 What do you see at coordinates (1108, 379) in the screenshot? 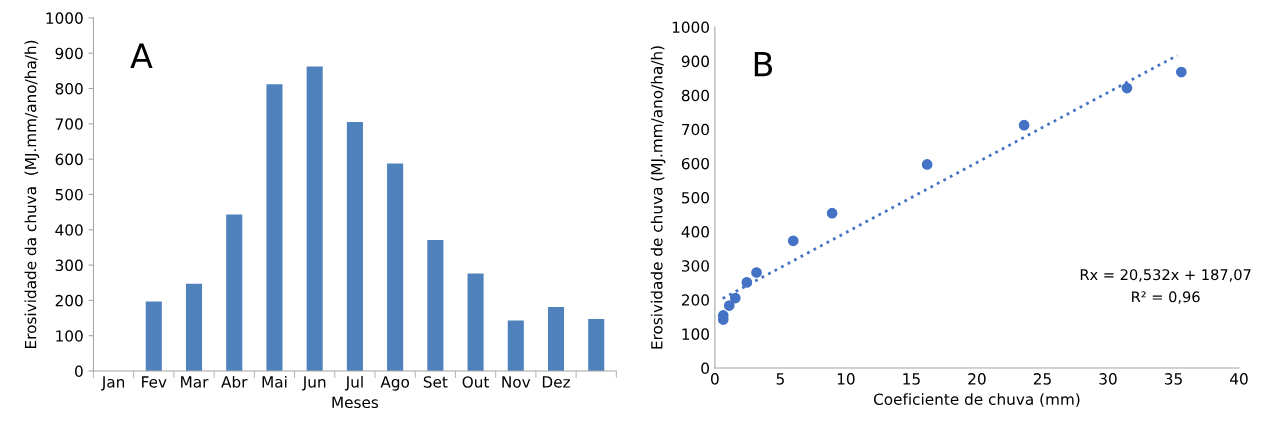
I see `x-tick-label: 30` at bounding box center [1108, 379].